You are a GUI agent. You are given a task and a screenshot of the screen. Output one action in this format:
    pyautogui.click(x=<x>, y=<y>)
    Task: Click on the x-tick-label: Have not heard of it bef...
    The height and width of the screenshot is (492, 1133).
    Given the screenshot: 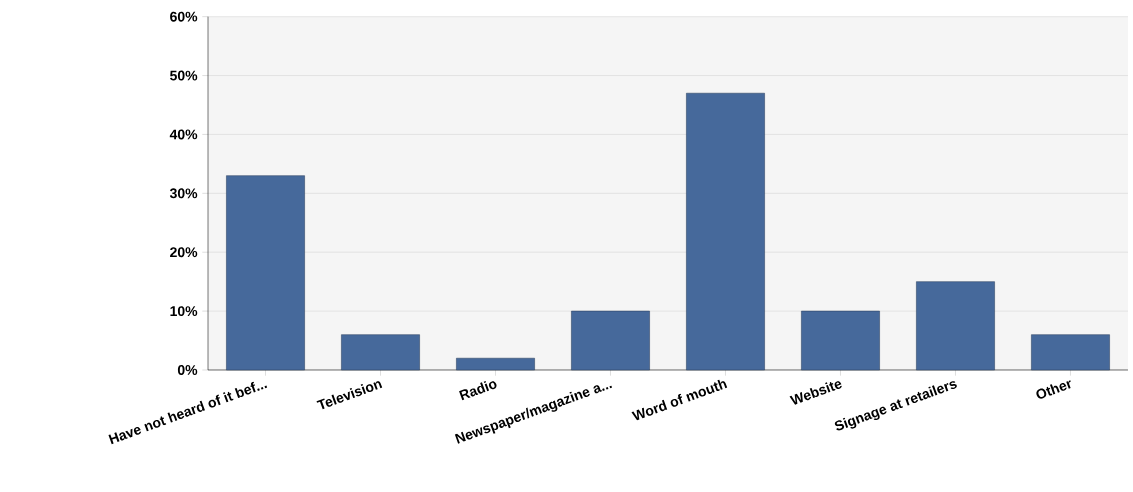 What is the action you would take?
    pyautogui.click(x=188, y=413)
    